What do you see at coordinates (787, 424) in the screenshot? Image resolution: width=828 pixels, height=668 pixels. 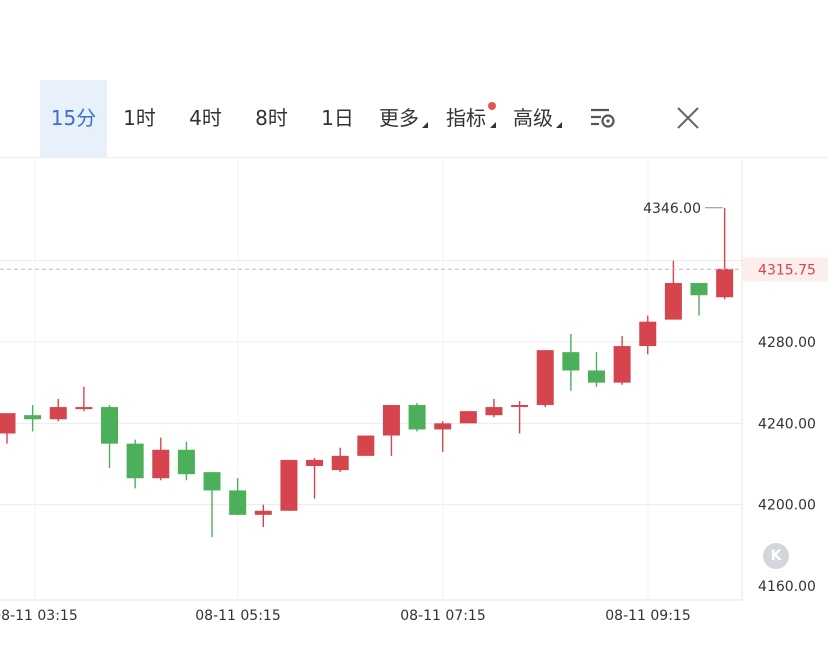 I see `y-tick-label: 4240.00` at bounding box center [787, 424].